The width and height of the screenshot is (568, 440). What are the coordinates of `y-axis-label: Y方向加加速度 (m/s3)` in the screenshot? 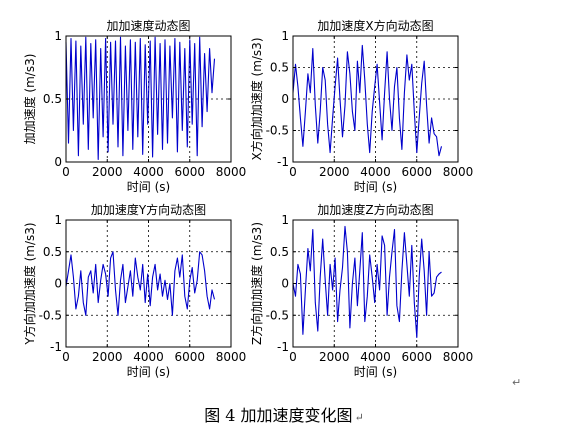 It's located at (29, 283).